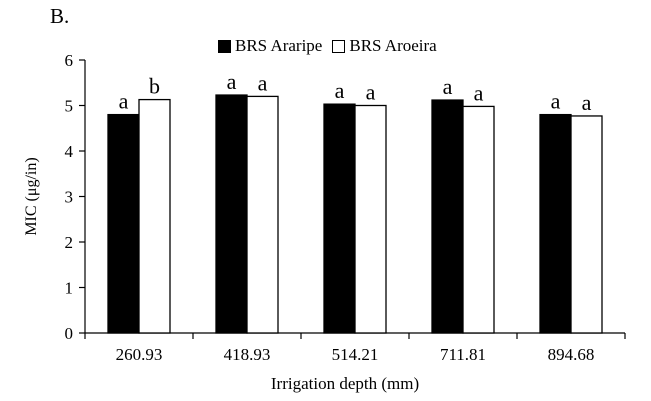 This screenshot has width=651, height=401. Describe the element at coordinates (154, 86) in the screenshot. I see `significance-letter: b` at that location.